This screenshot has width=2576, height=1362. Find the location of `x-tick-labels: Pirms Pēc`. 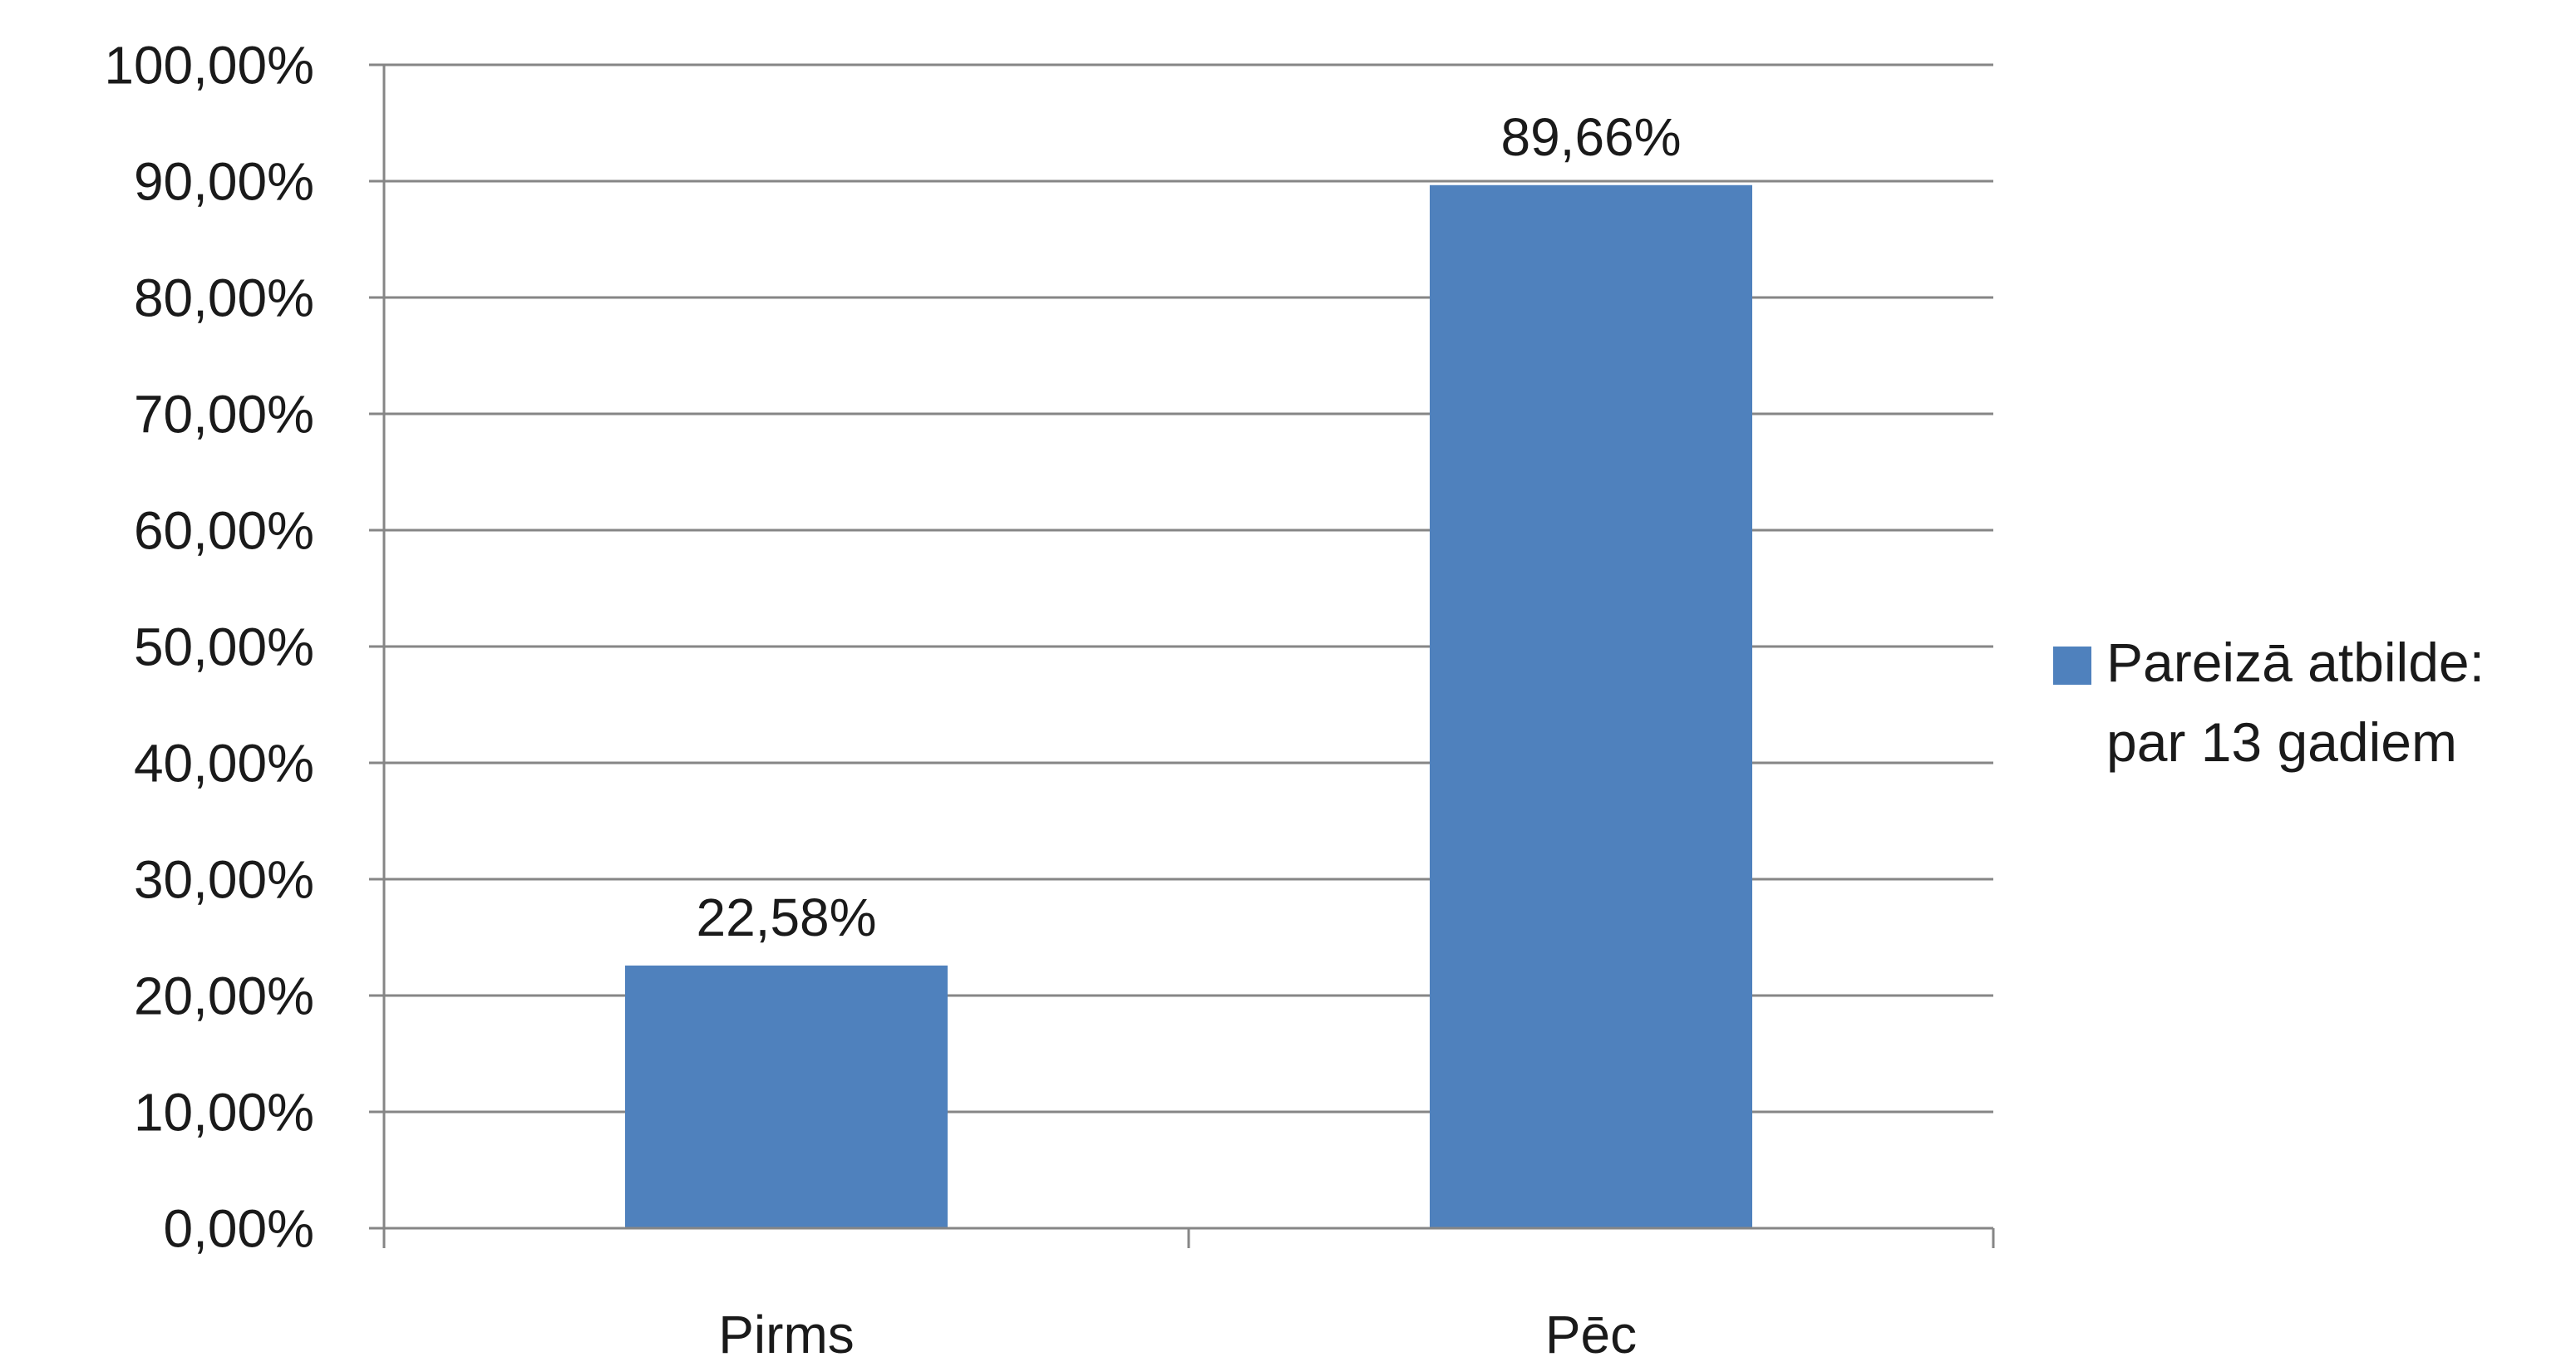

x-tick-labels: Pirms Pēc is located at coordinates (1177, 1333).